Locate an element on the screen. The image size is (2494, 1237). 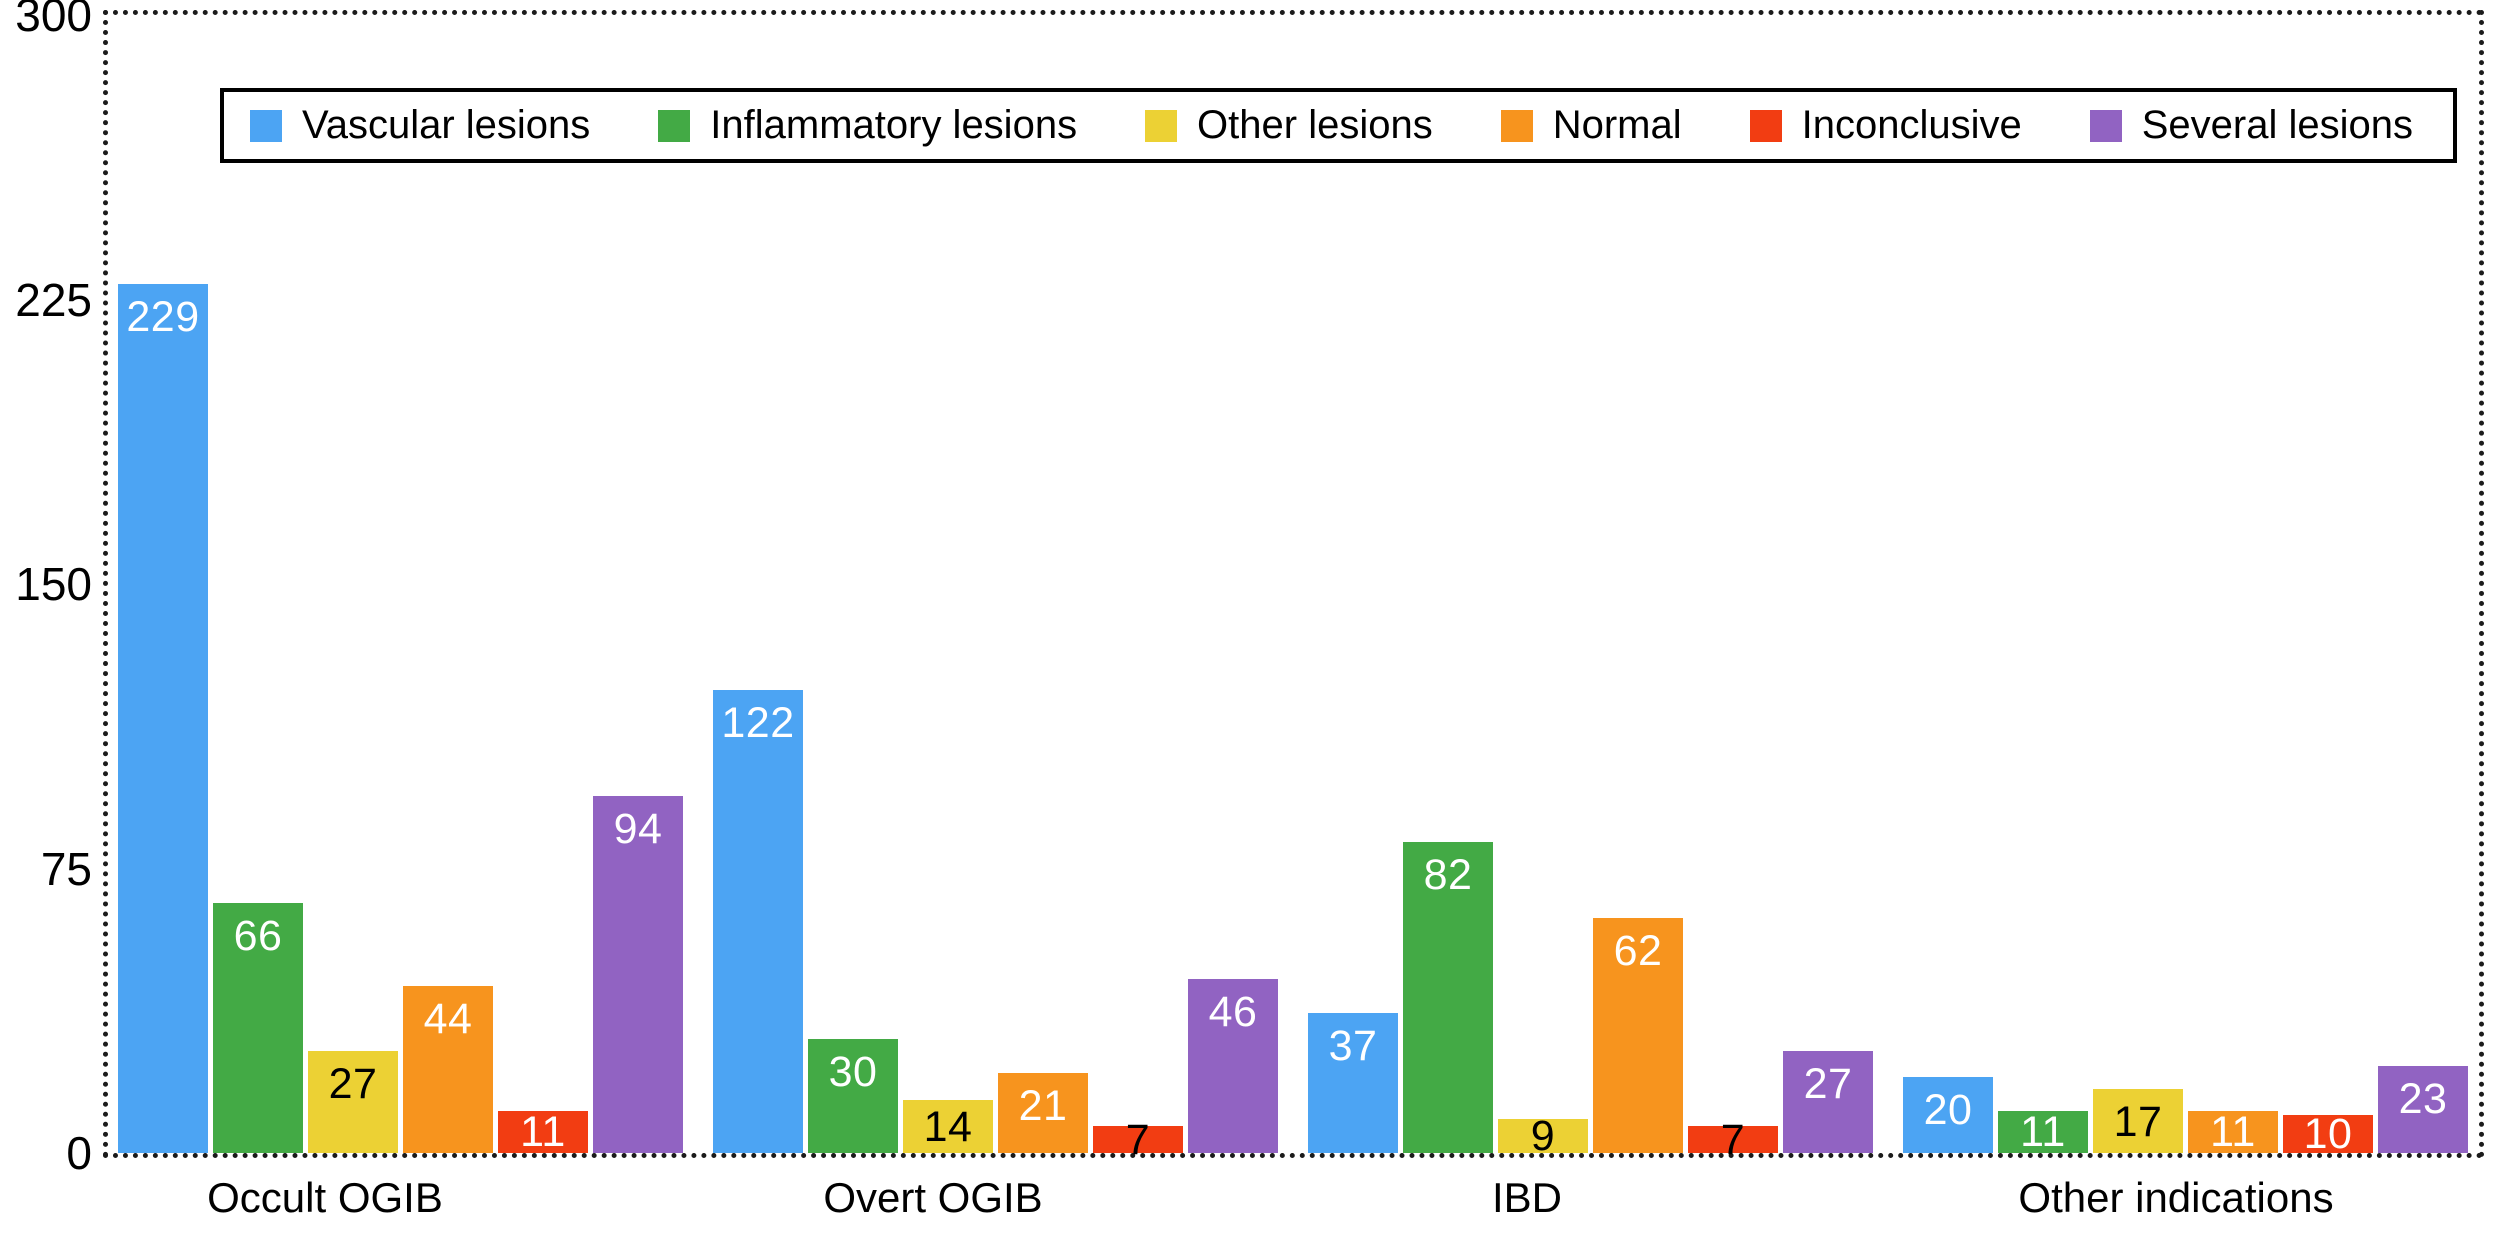
bar-value-label: 23 is located at coordinates (2423, 1099).